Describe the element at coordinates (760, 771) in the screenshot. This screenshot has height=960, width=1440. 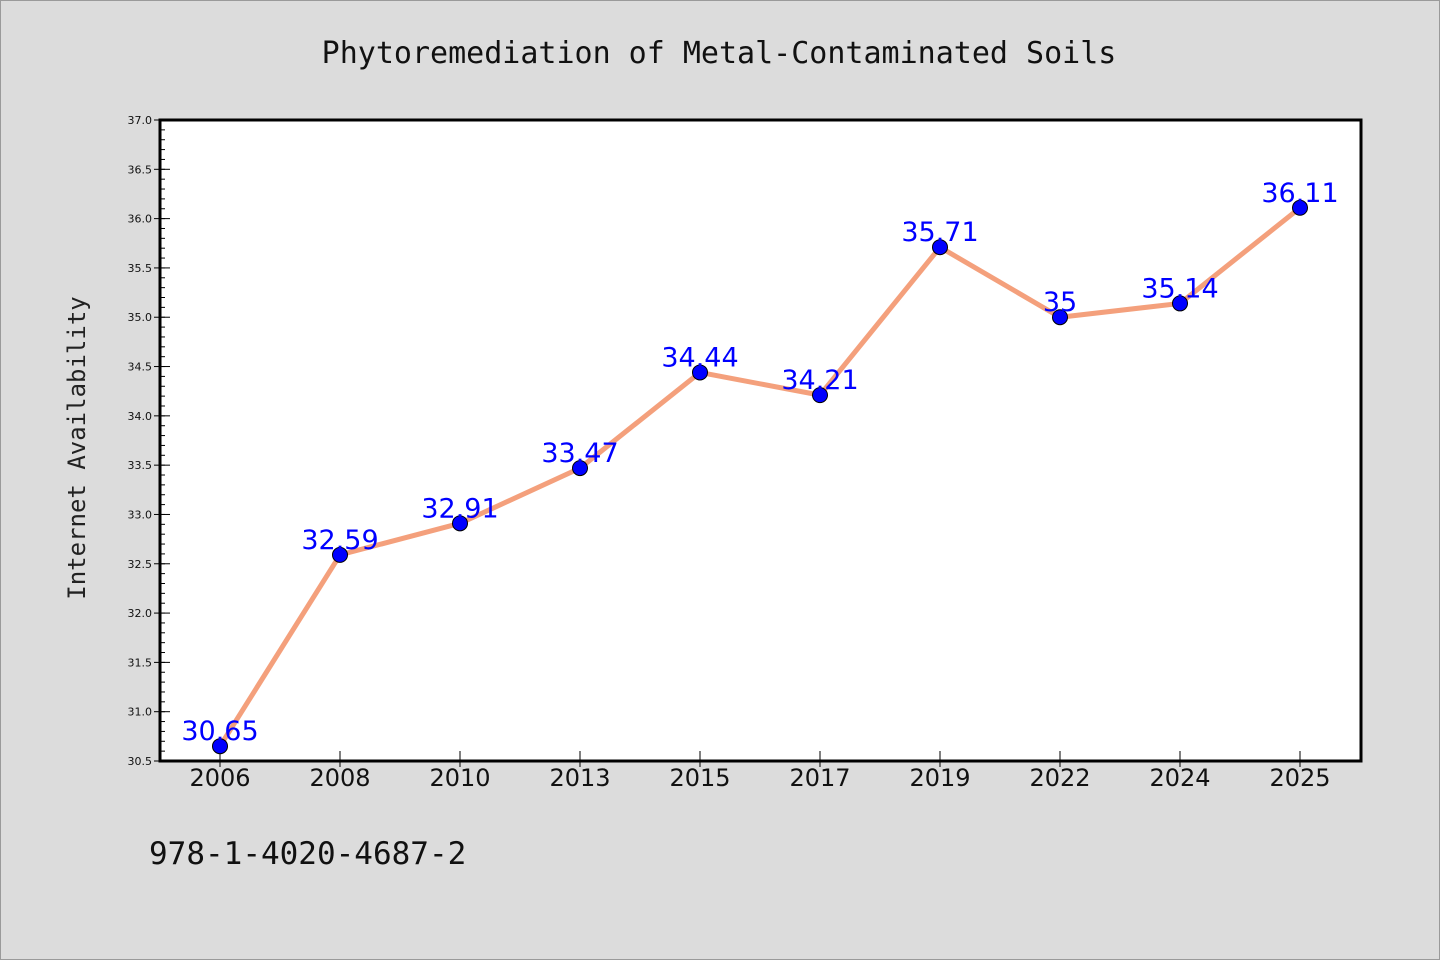
I see `x-axis: 2006 2008 2010 2013 2015 2017 2019 2022 2024 2025` at that location.